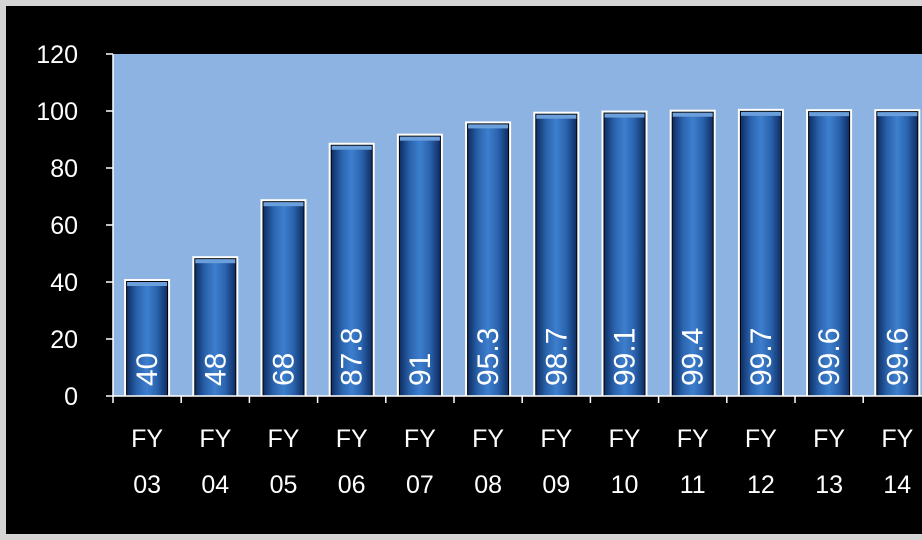 The height and width of the screenshot is (540, 922). Describe the element at coordinates (829, 485) in the screenshot. I see `x-category-label-line2: 13` at that location.